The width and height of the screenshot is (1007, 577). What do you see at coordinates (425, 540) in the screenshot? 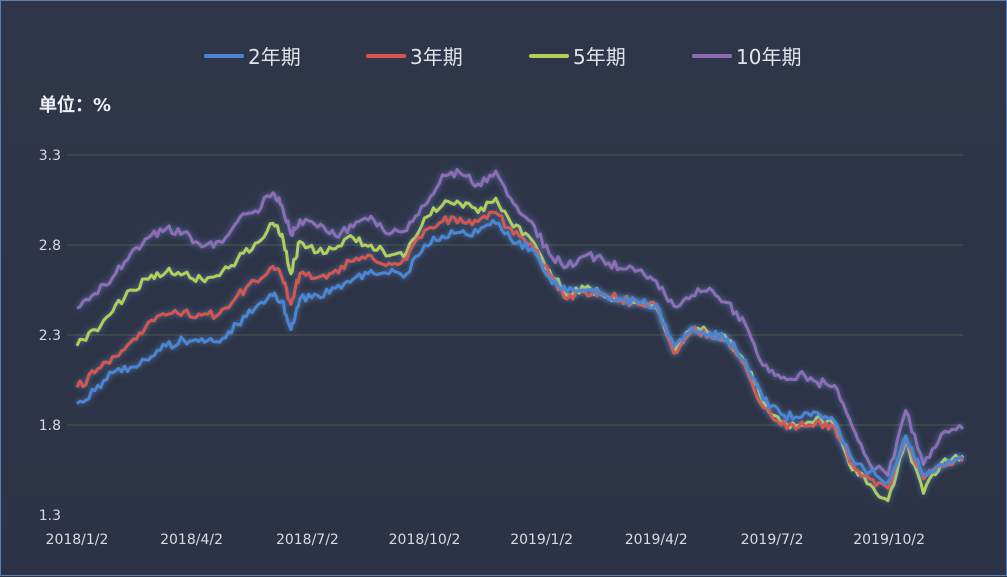
I see `x-tick-label: 2018/10/2` at bounding box center [425, 540].